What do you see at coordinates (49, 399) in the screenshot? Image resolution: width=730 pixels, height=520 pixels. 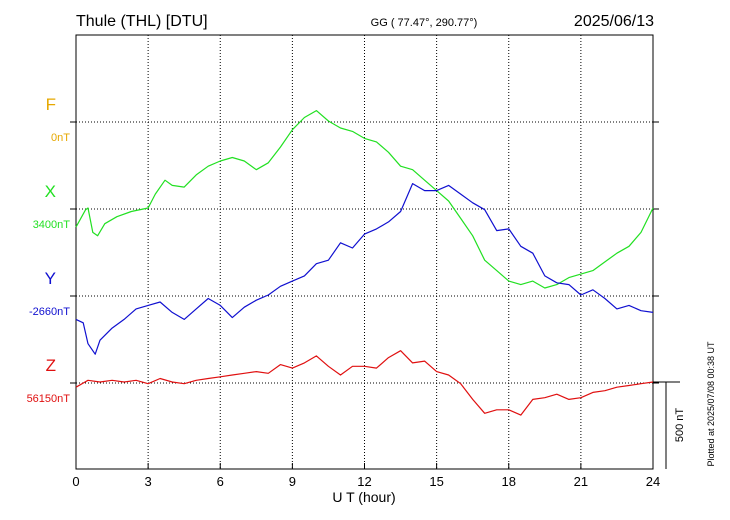 I see `series-z-baseline-label: 56150nT` at bounding box center [49, 399].